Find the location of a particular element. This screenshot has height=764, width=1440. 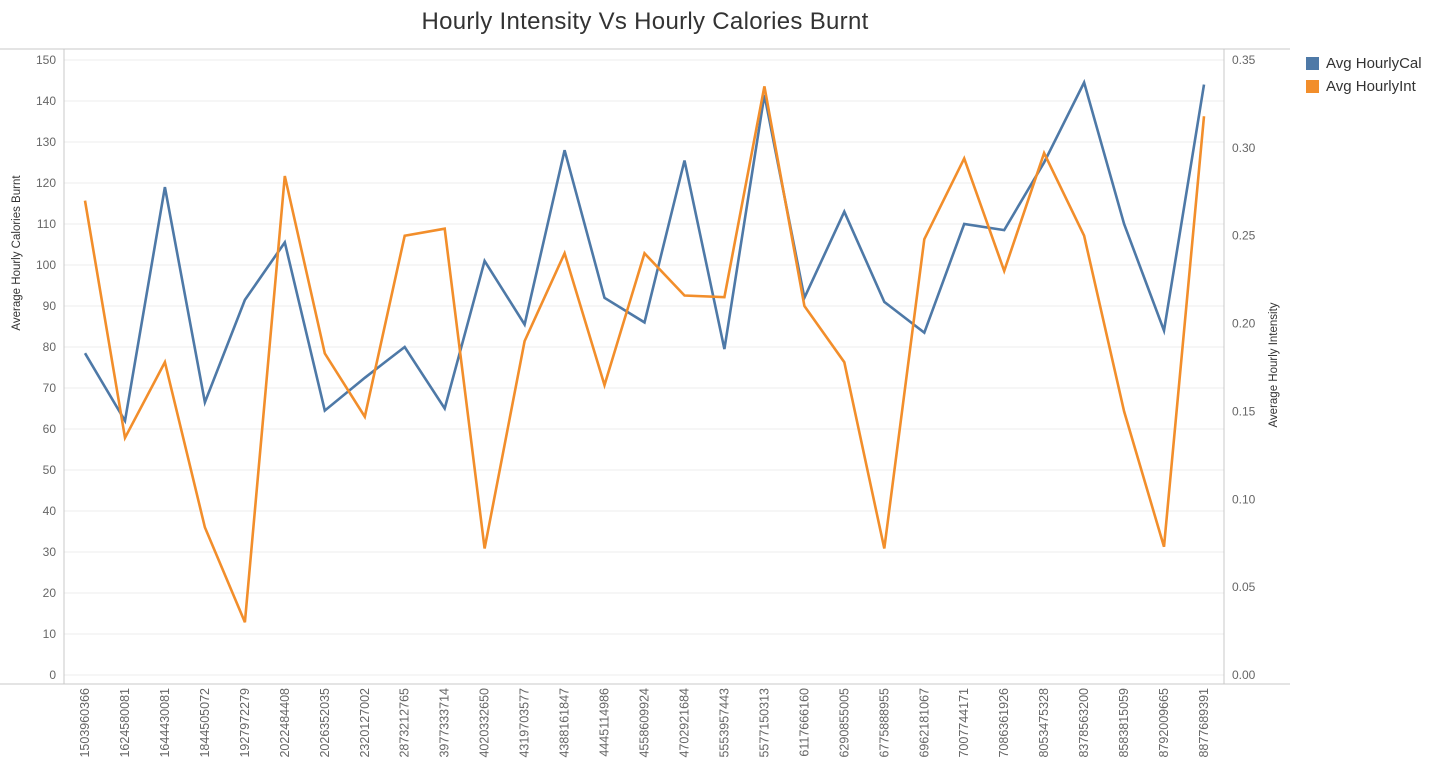

x-tick-label: 5553957443 is located at coordinates (724, 723).